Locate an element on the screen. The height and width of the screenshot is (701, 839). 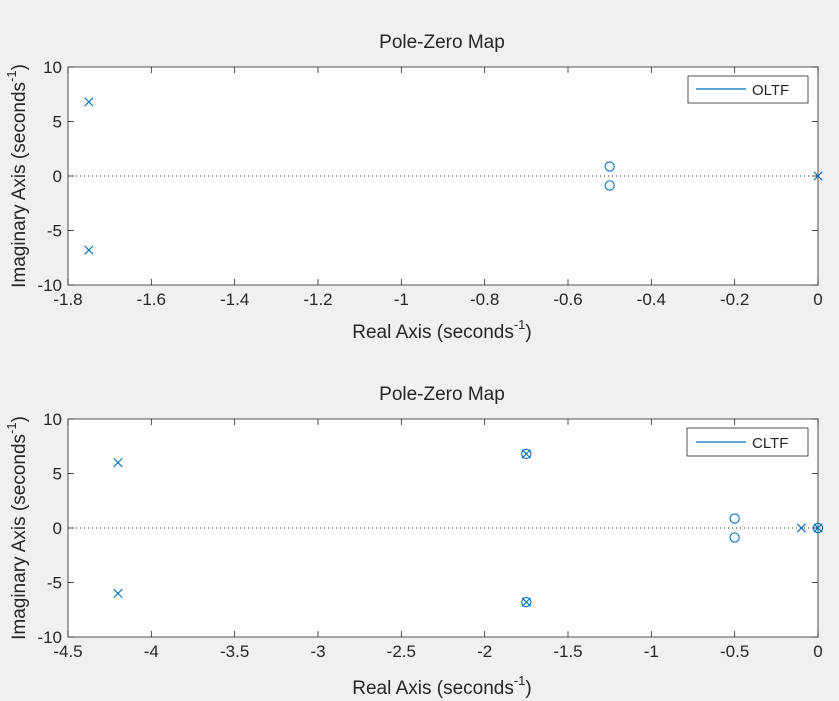
x-tick-label: -3.5 is located at coordinates (234, 651).